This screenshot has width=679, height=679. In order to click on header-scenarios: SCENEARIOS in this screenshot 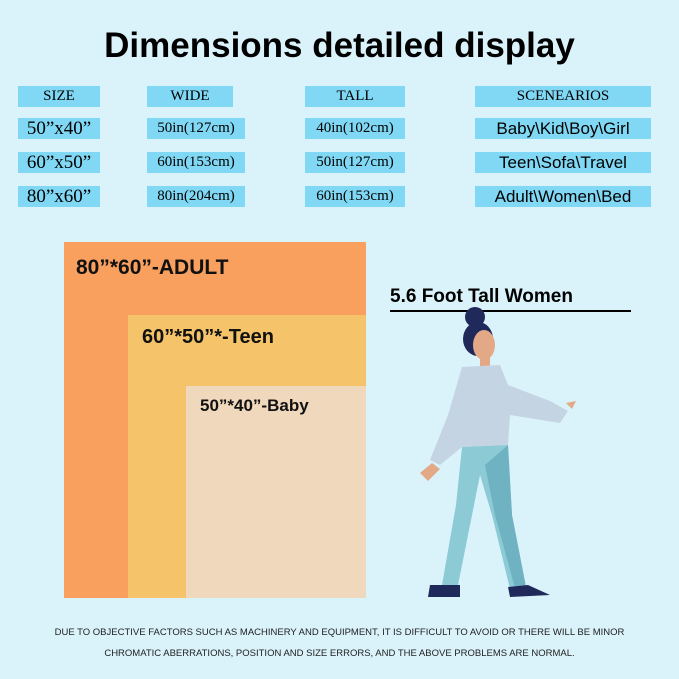, I will do `click(563, 96)`.